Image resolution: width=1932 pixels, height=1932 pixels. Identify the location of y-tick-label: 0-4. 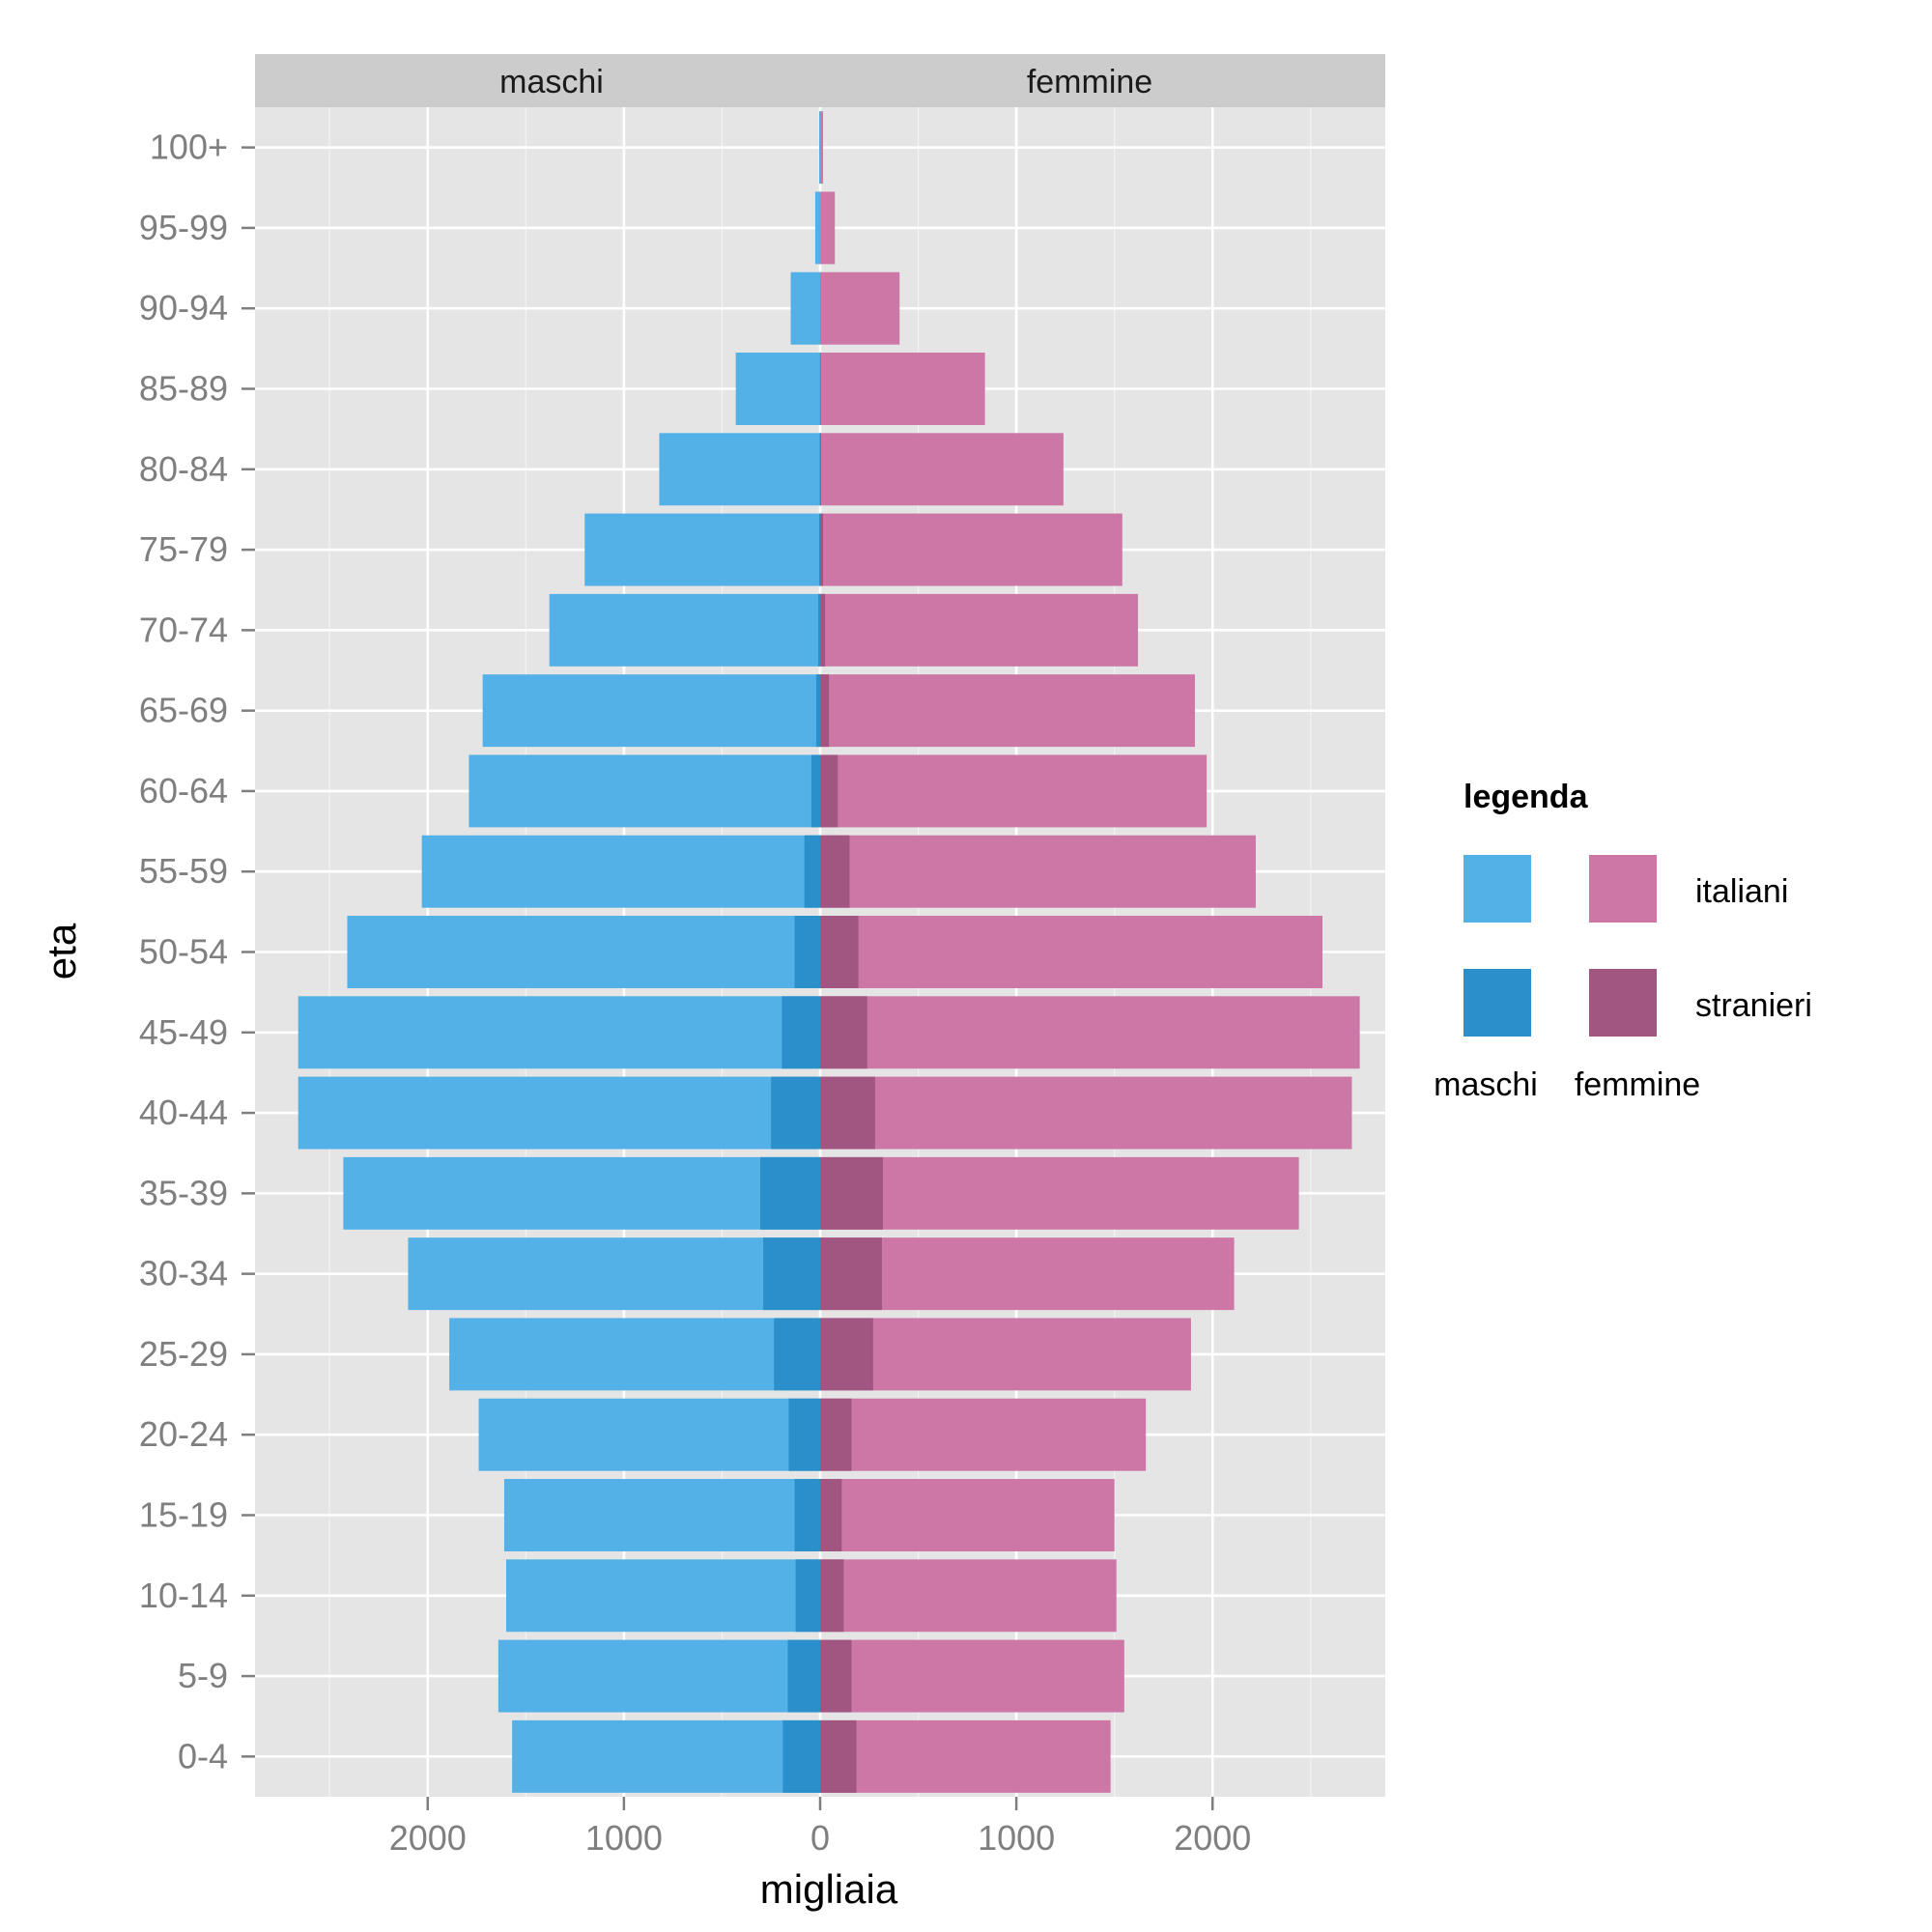
(203, 1756).